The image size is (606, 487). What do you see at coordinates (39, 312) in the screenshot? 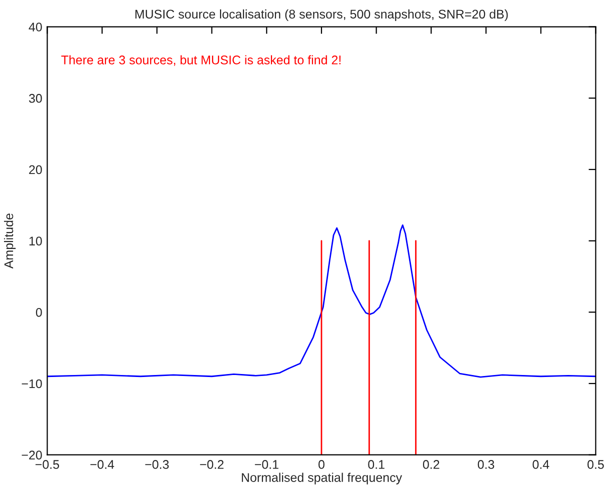
I see `y-tick-label: 0` at bounding box center [39, 312].